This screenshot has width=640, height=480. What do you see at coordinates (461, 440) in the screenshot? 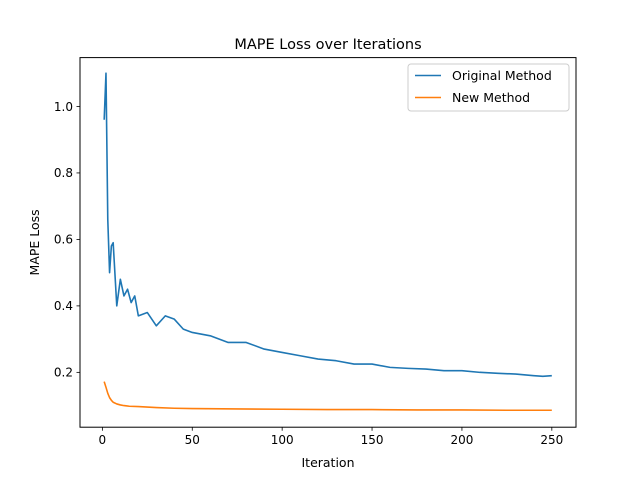
I see `x-tick-label: 200` at bounding box center [461, 440].